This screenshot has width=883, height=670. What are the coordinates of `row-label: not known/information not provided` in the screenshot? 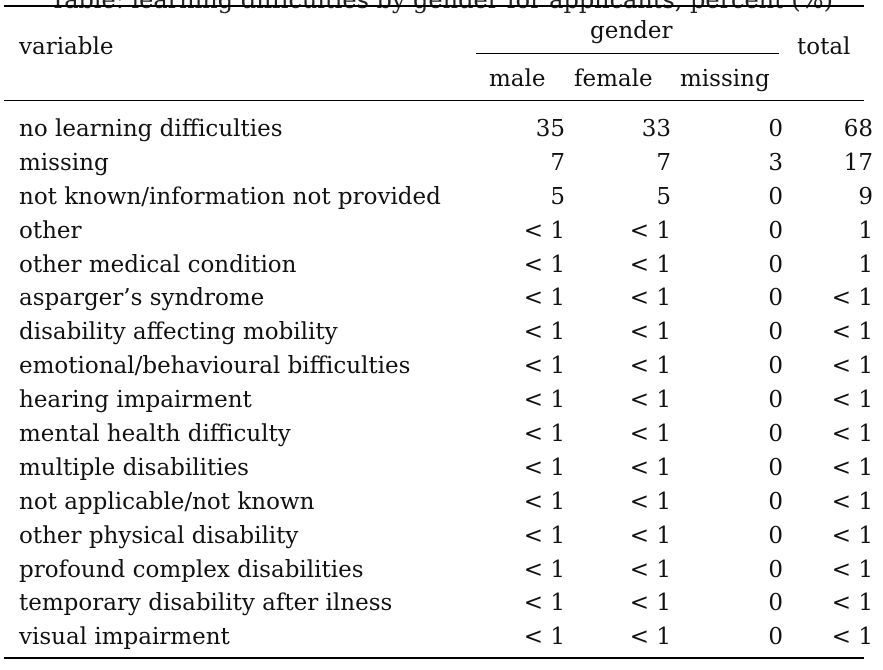 It's located at (230, 196).